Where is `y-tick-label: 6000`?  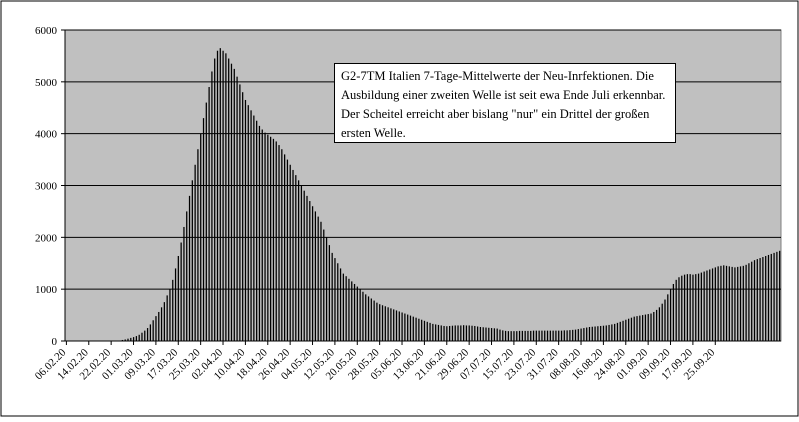 y-tick-label: 6000 is located at coordinates (46, 31).